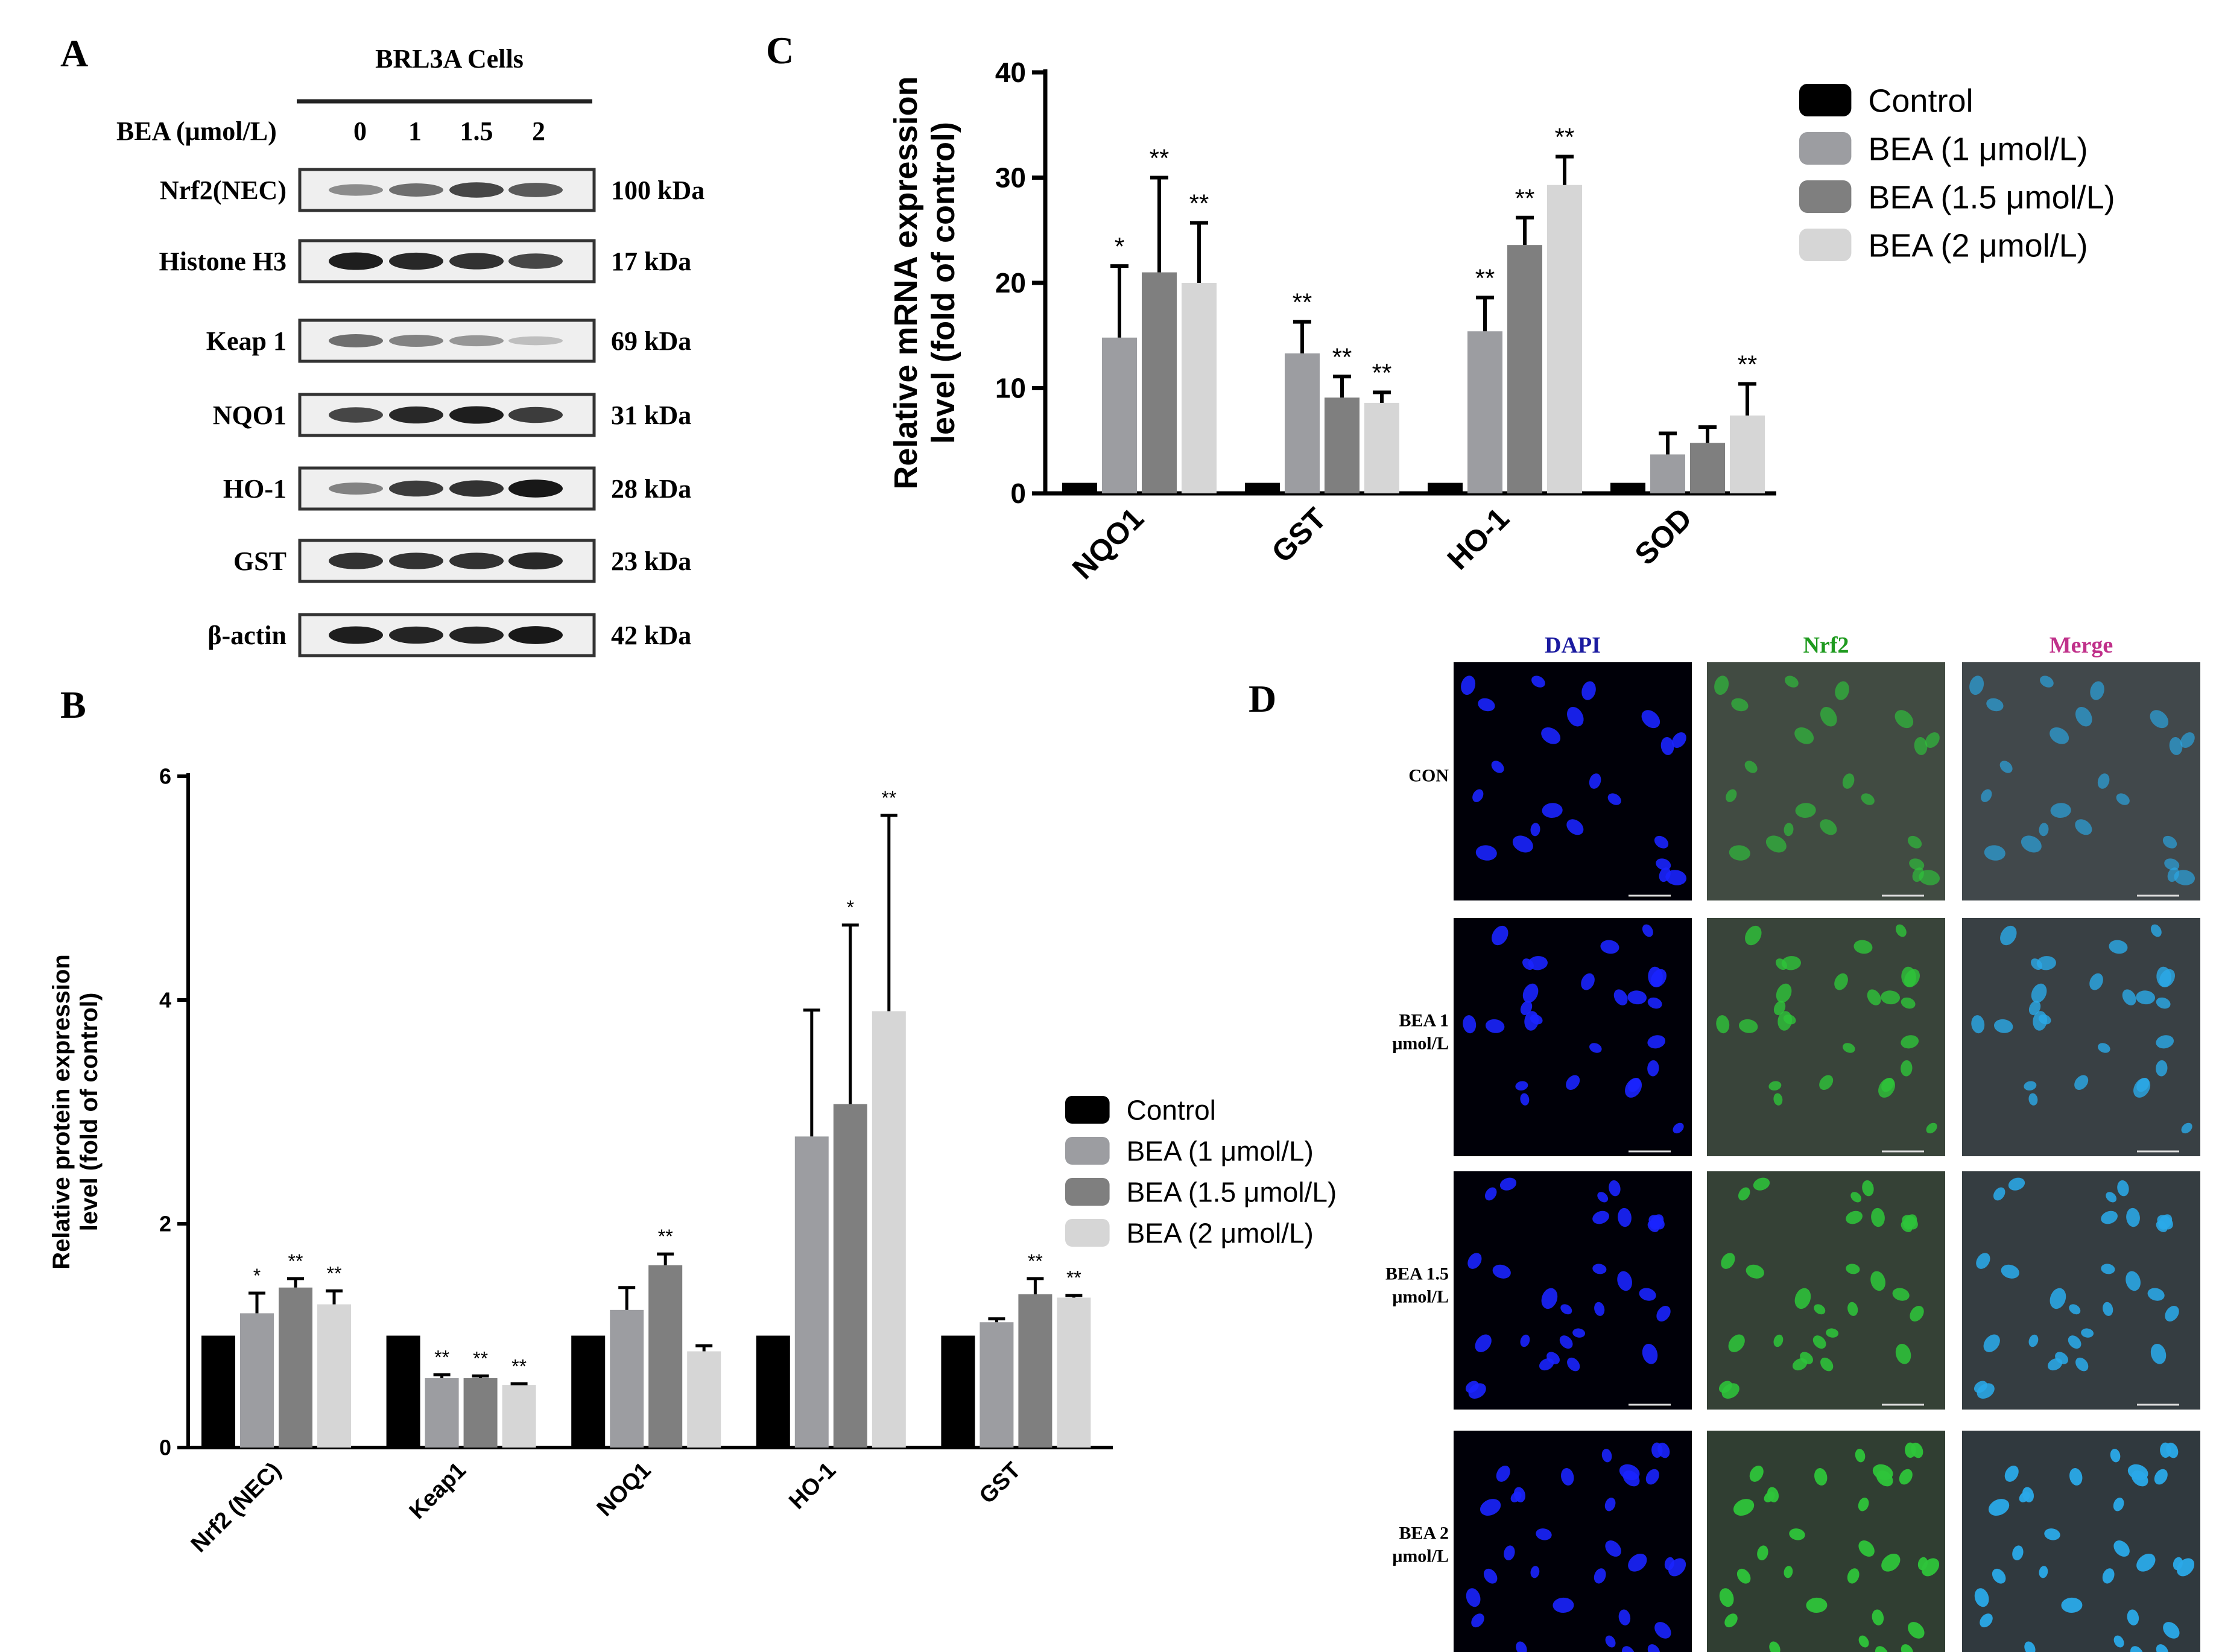  What do you see at coordinates (2081, 645) in the screenshot?
I see `channel-label: Merge` at bounding box center [2081, 645].